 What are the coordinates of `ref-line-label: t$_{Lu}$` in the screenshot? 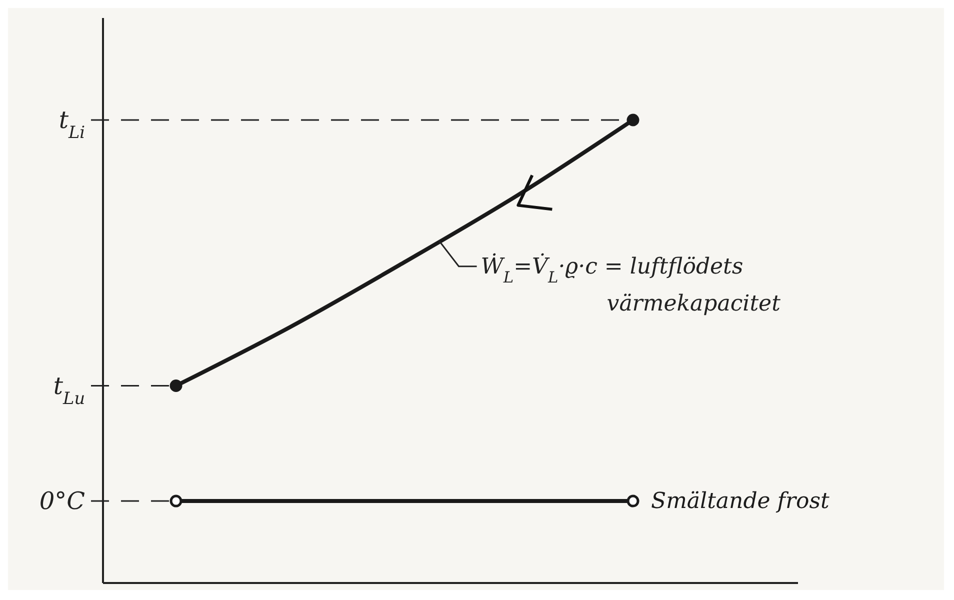 It's located at (69, 390).